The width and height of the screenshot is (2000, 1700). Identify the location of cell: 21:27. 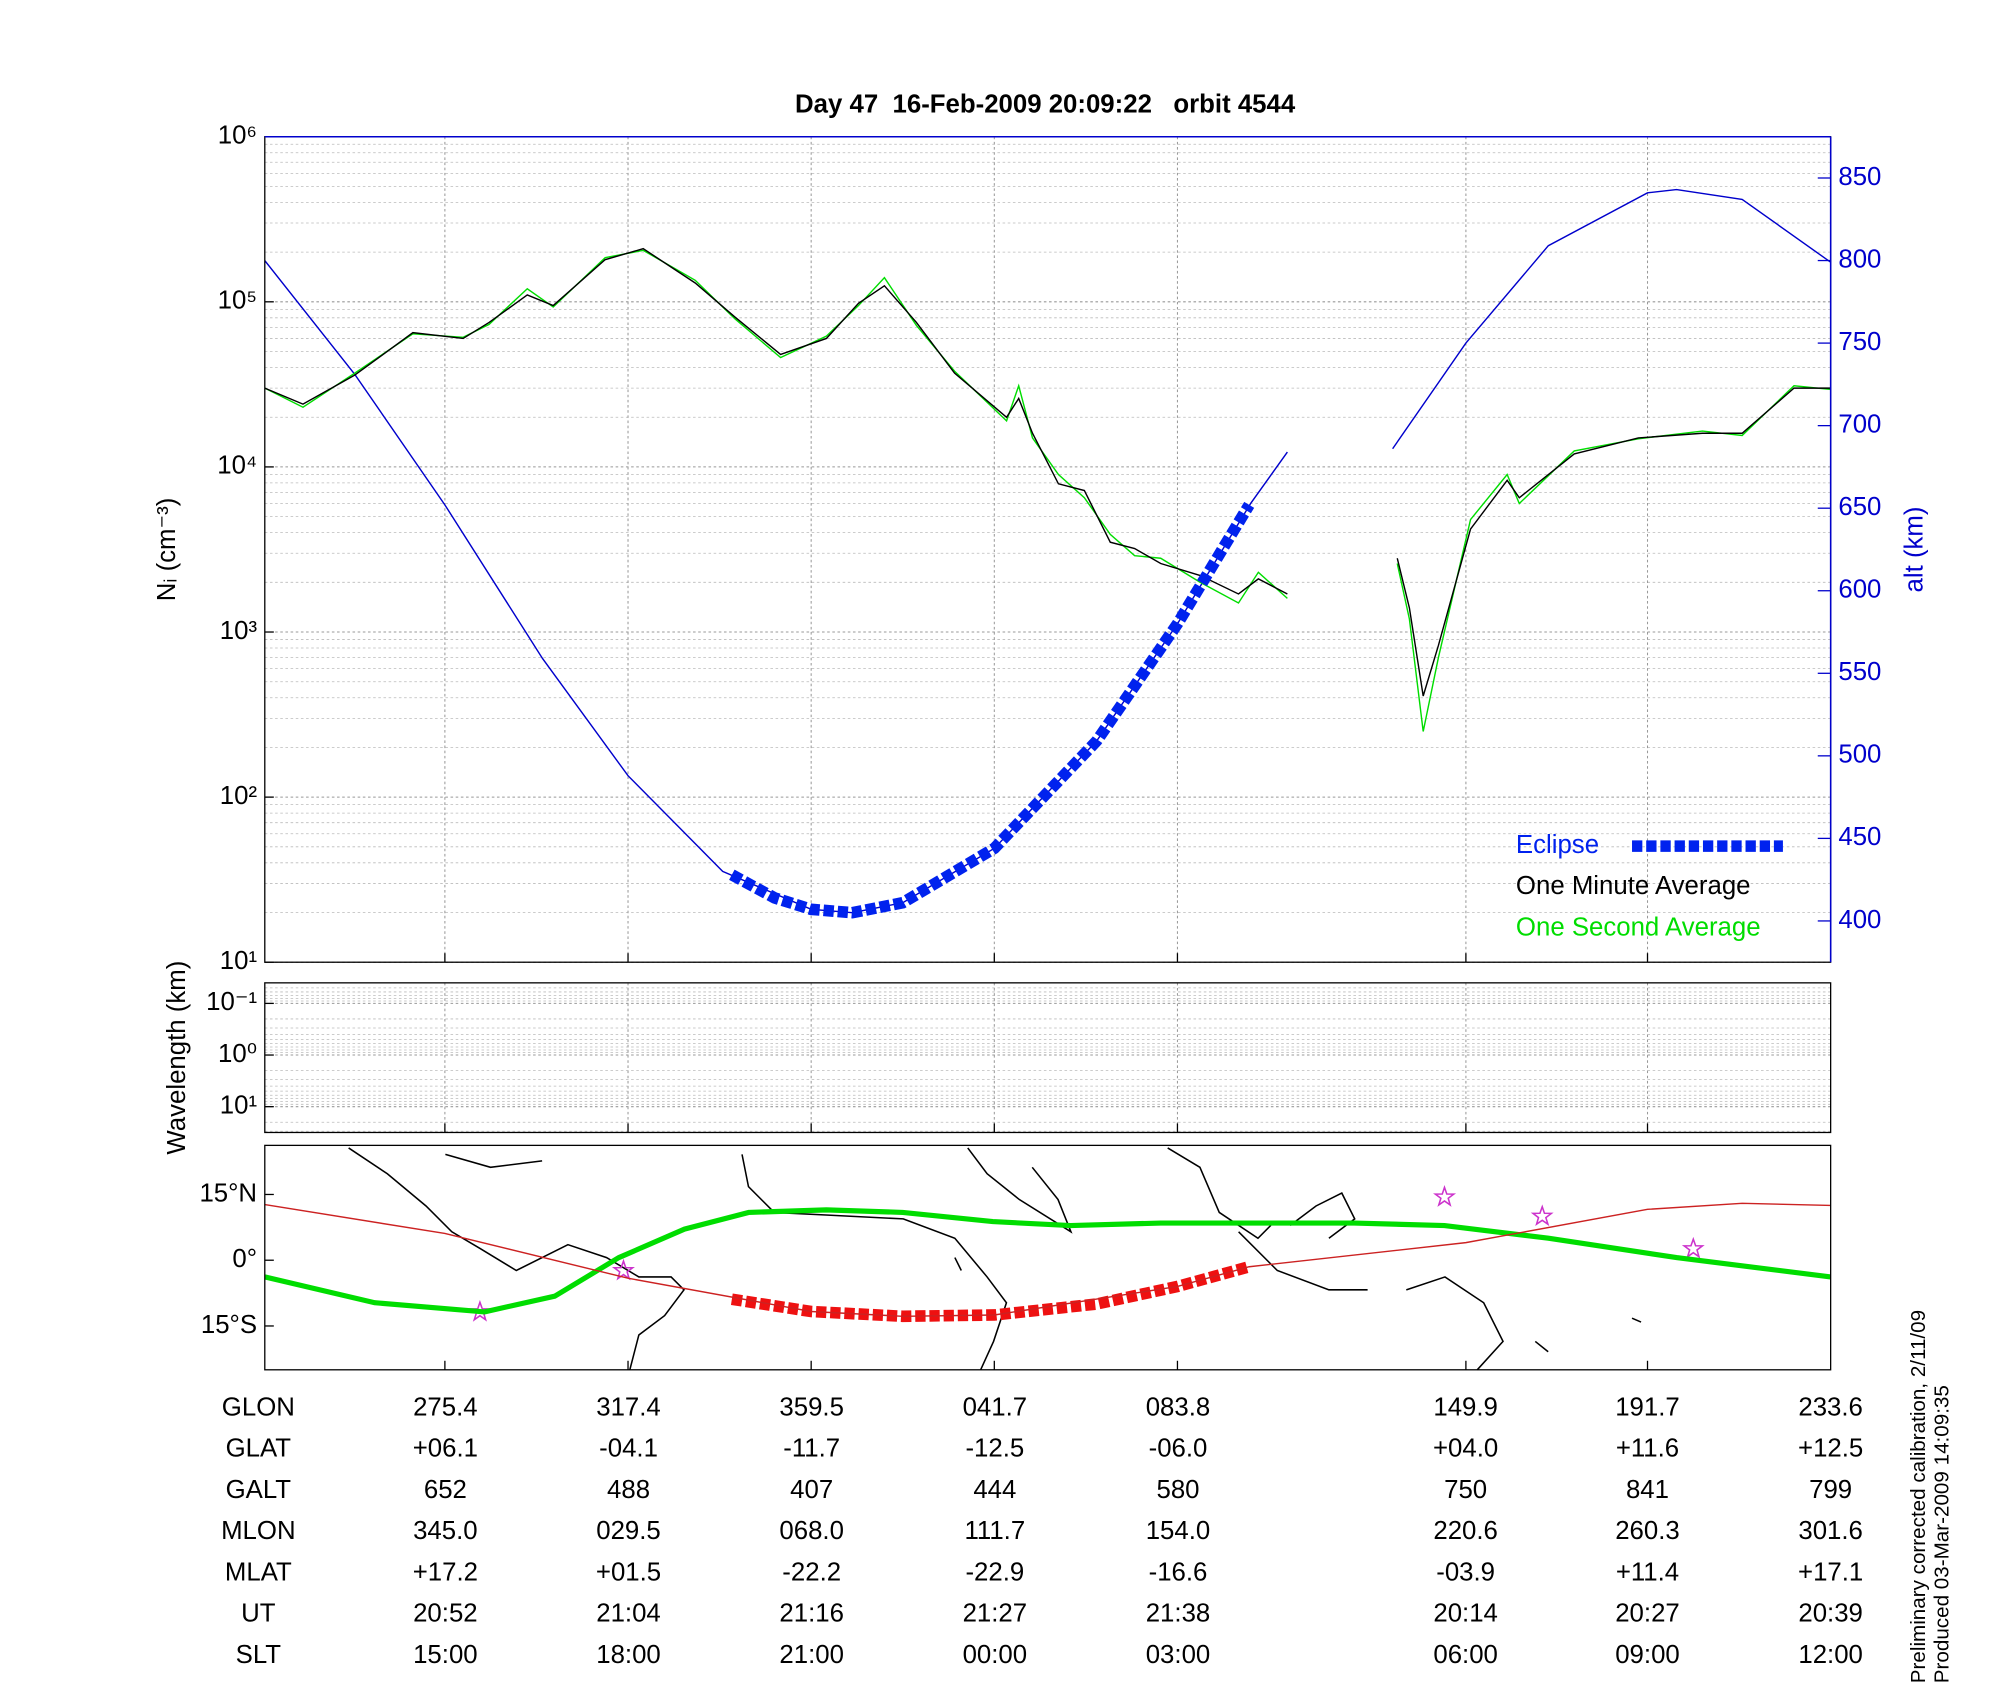
(995, 1614).